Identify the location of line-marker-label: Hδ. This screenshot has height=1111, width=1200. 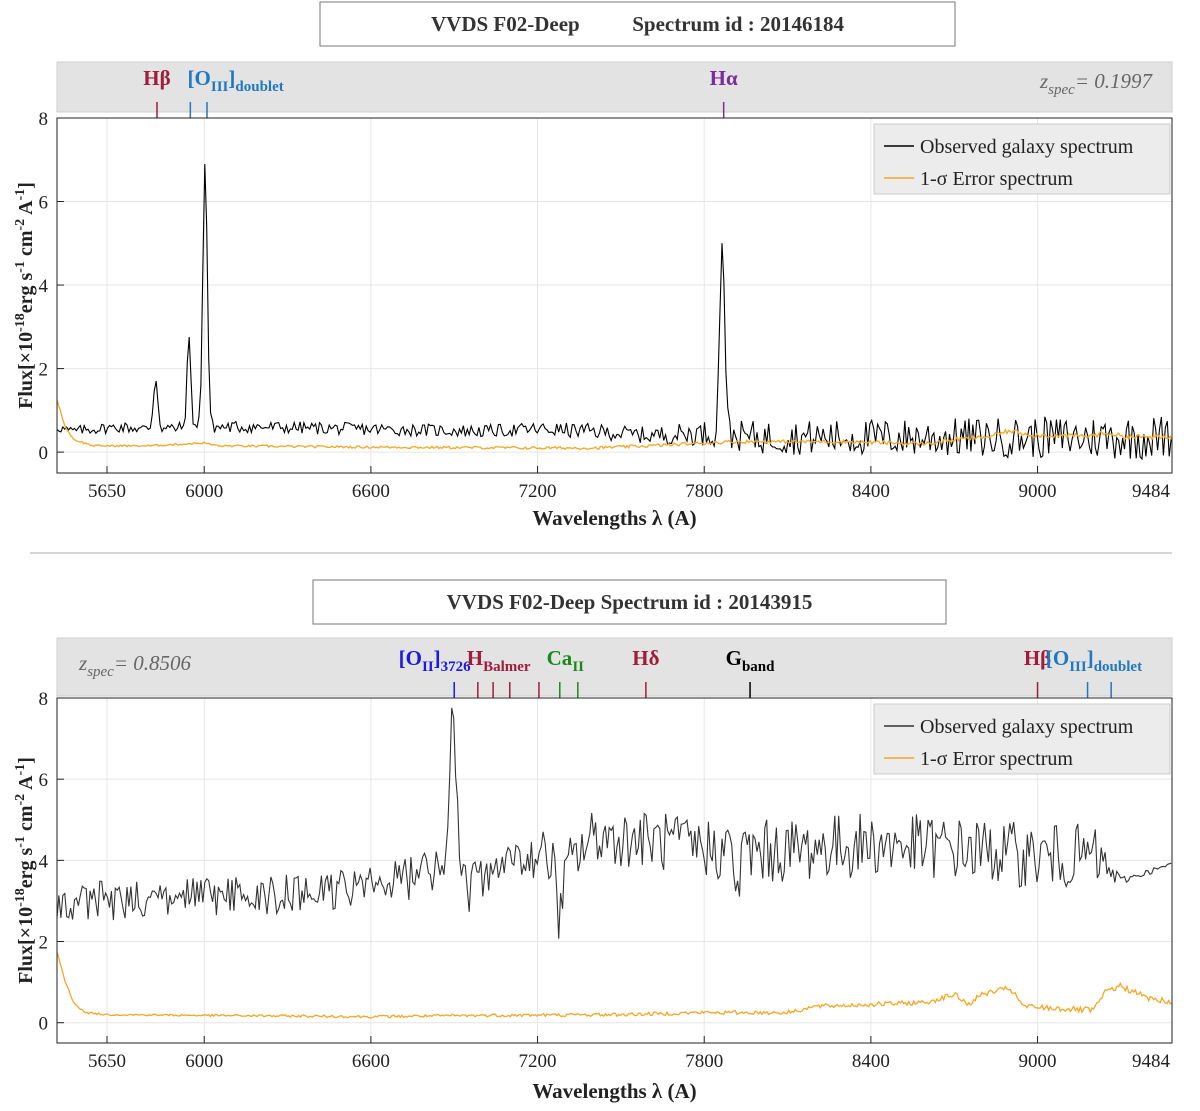
(645, 658).